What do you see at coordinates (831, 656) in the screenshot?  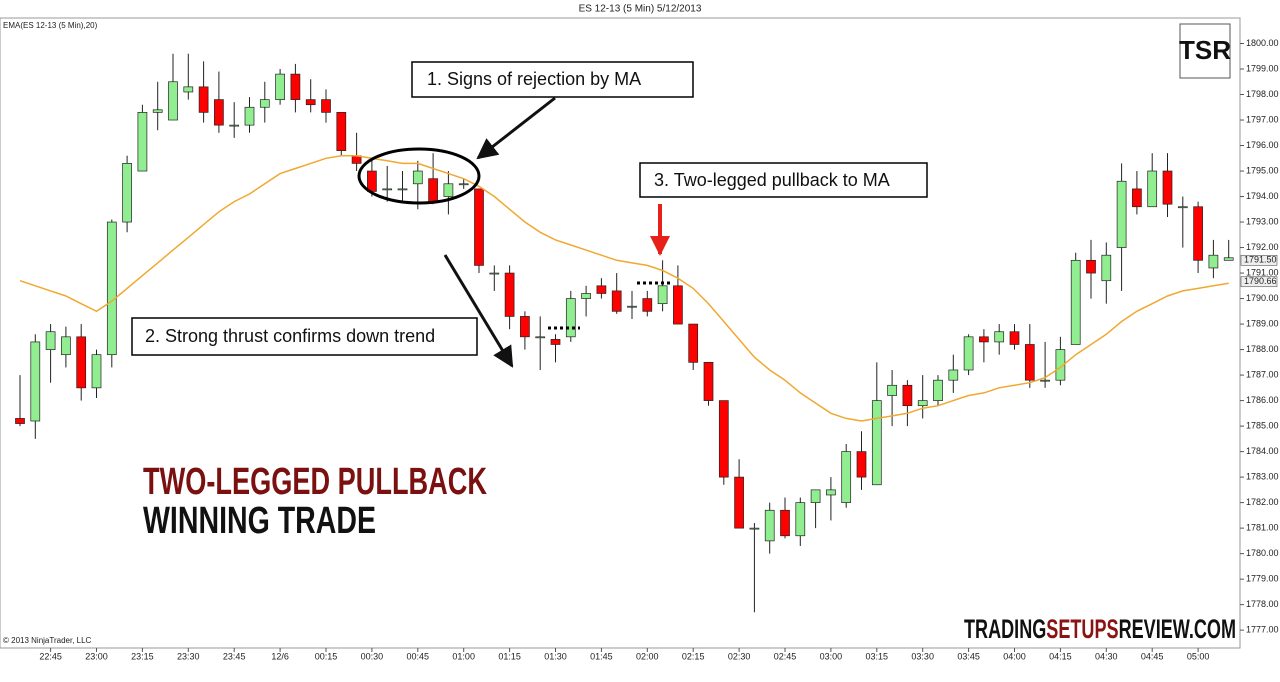 I see `x-tick-label: 03:00` at bounding box center [831, 656].